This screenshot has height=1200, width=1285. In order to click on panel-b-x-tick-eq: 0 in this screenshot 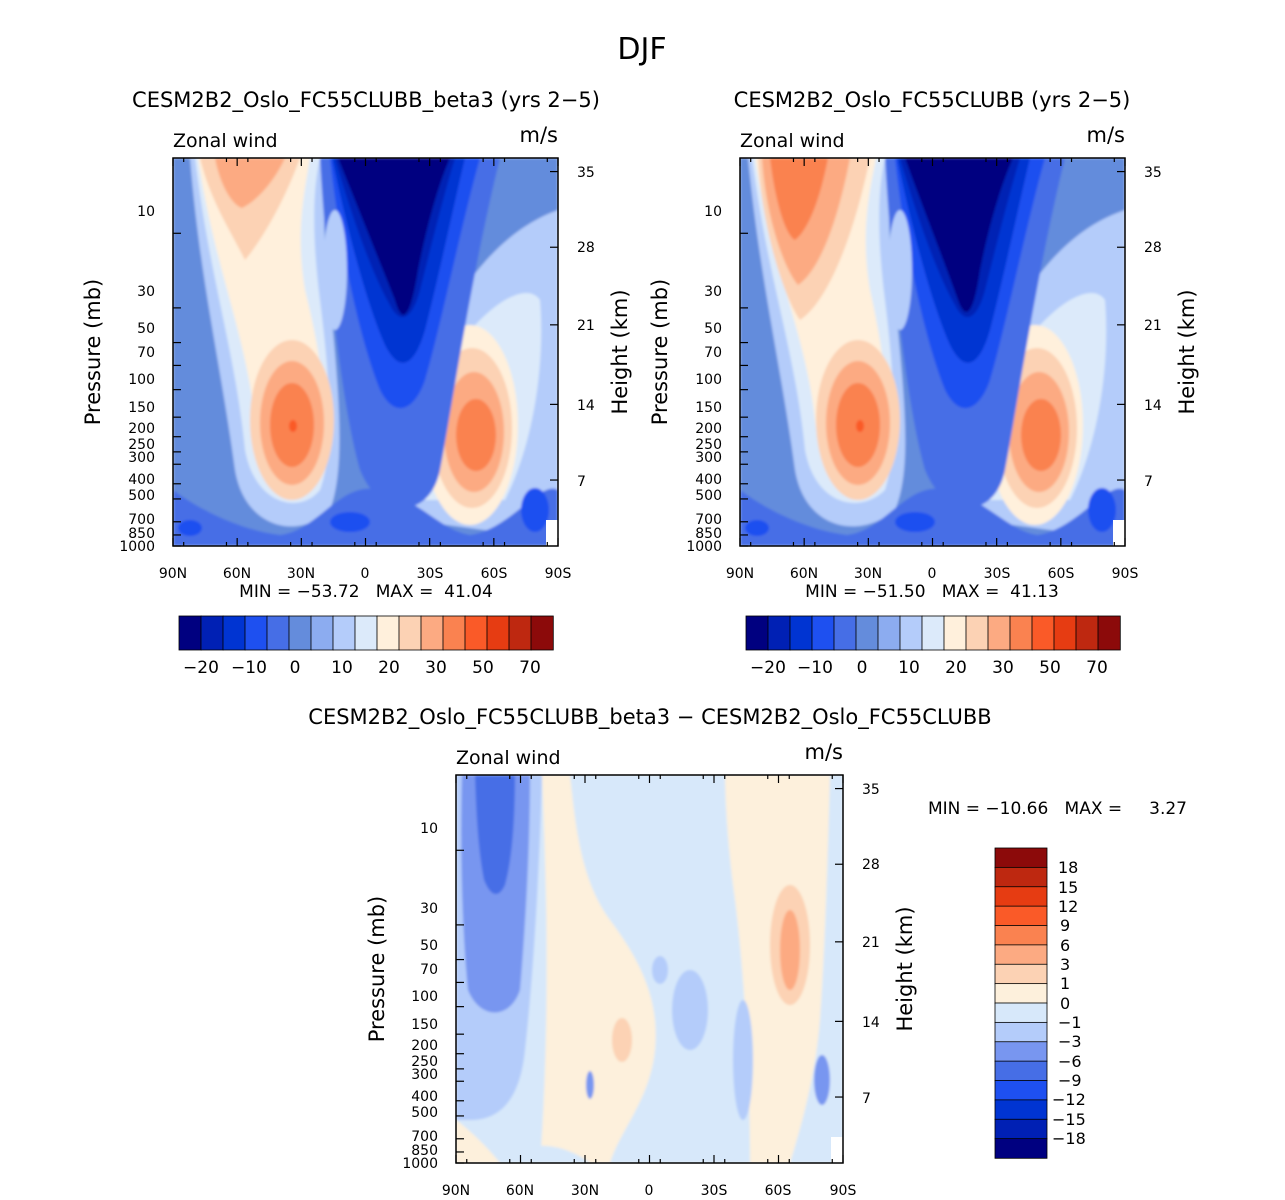, I will do `click(932, 574)`.